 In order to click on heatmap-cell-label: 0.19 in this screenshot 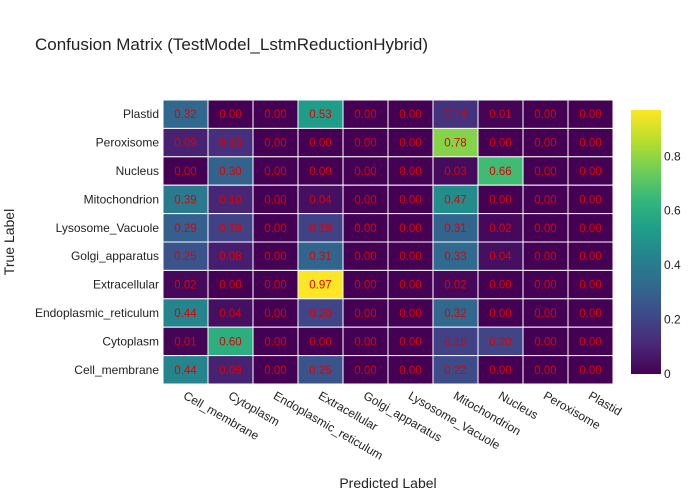, I will do `click(230, 229)`.